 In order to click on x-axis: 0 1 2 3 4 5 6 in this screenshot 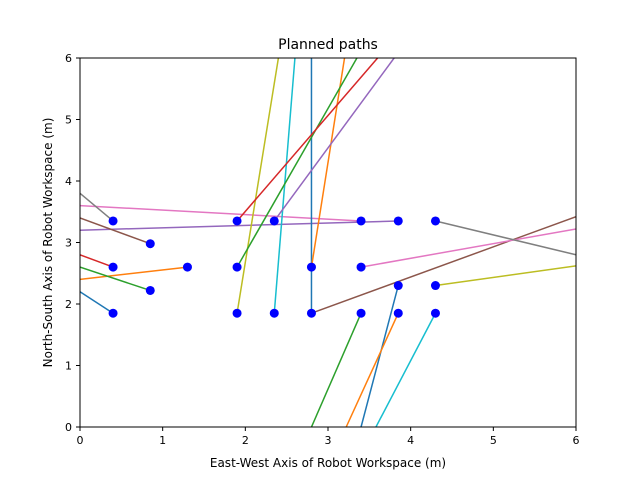, I will do `click(328, 437)`.